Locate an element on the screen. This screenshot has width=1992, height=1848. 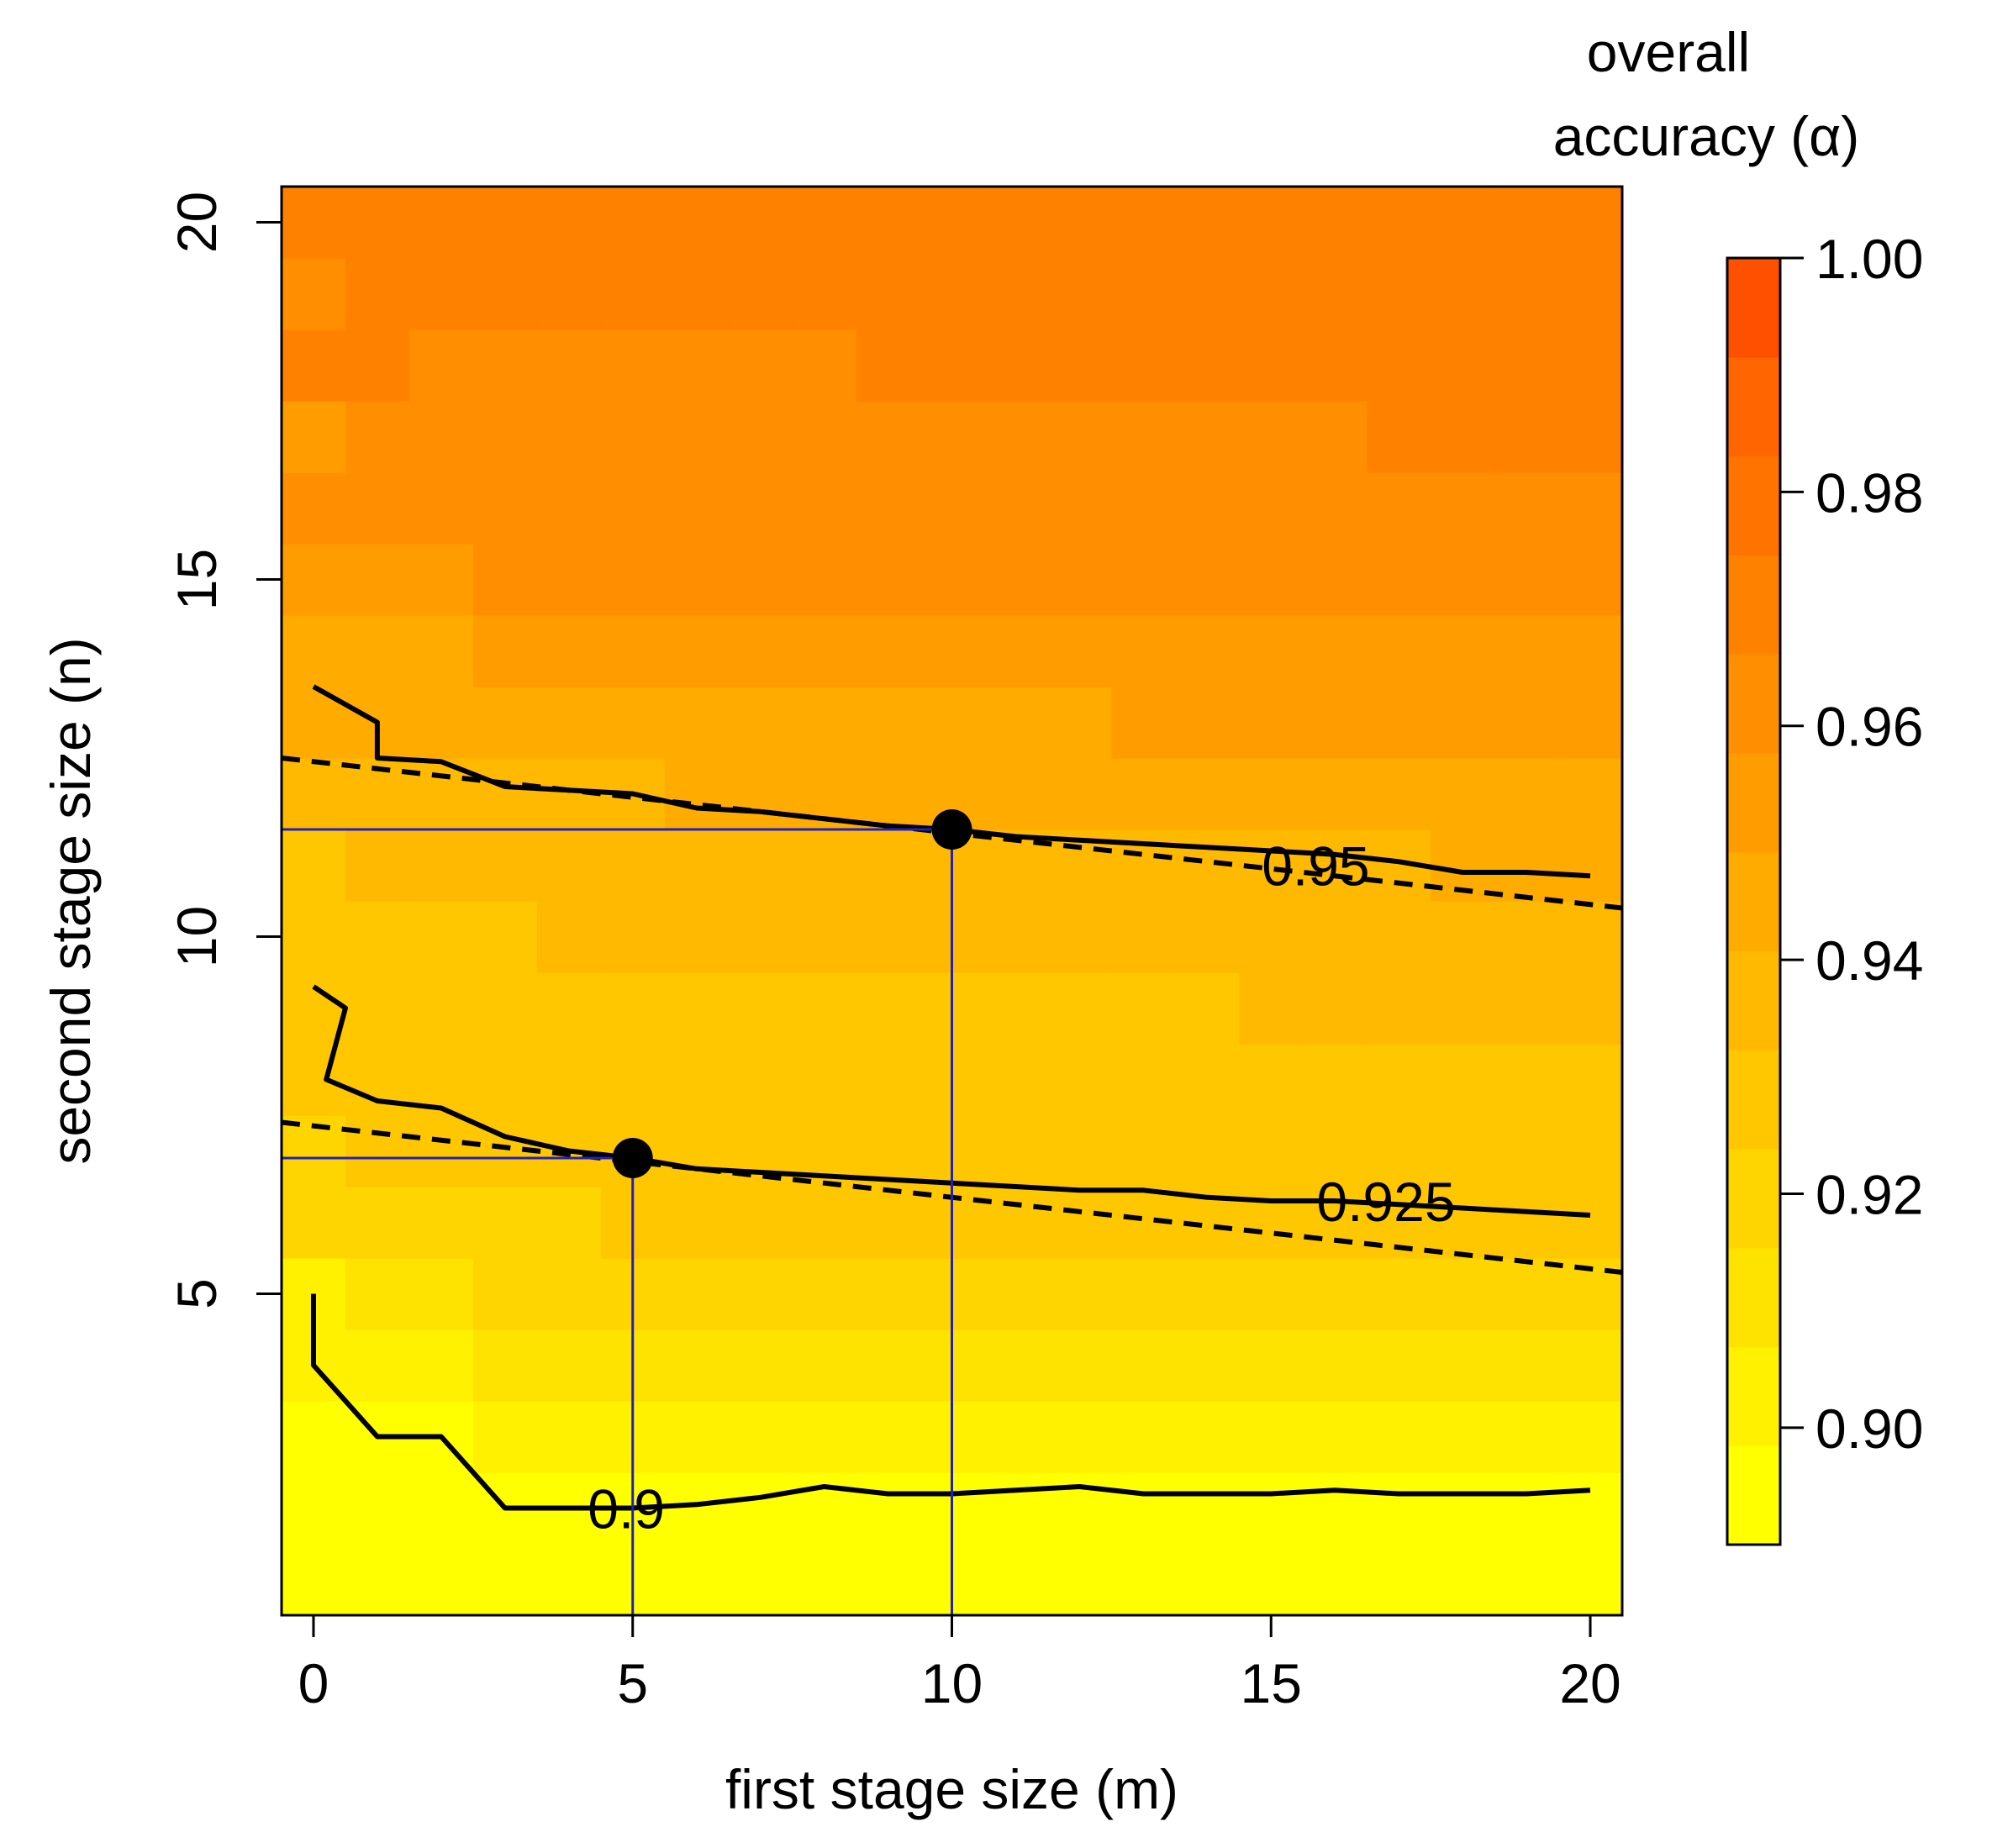
legend-frame is located at coordinates (1754, 901).